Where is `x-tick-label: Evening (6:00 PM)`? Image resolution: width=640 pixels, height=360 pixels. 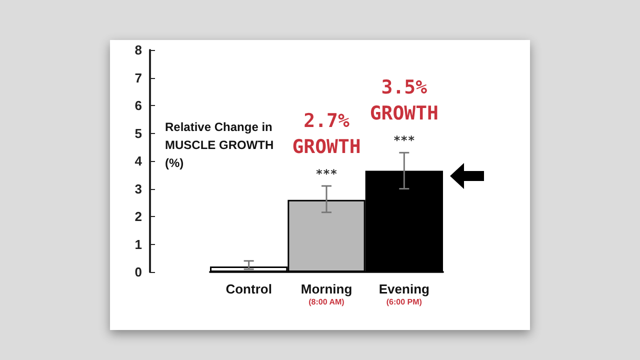
x-tick-label: Evening (6:00 PM) is located at coordinates (404, 294).